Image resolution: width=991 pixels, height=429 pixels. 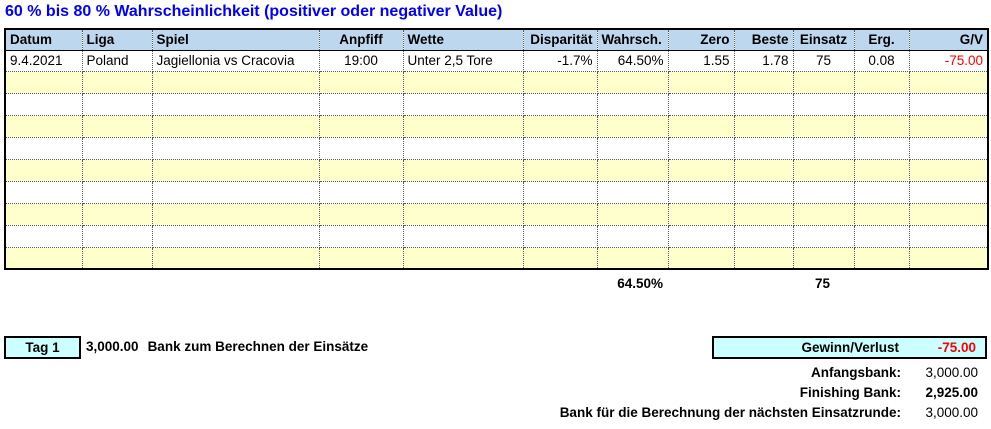 I want to click on col-header-beste: Beste, so click(x=763, y=39).